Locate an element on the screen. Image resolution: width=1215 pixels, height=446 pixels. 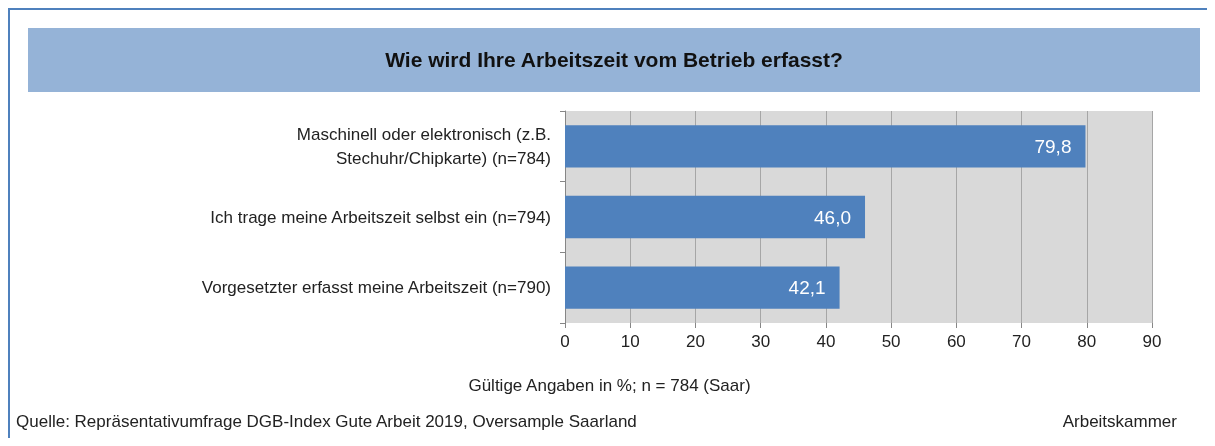
data-label: 42,1 is located at coordinates (807, 288).